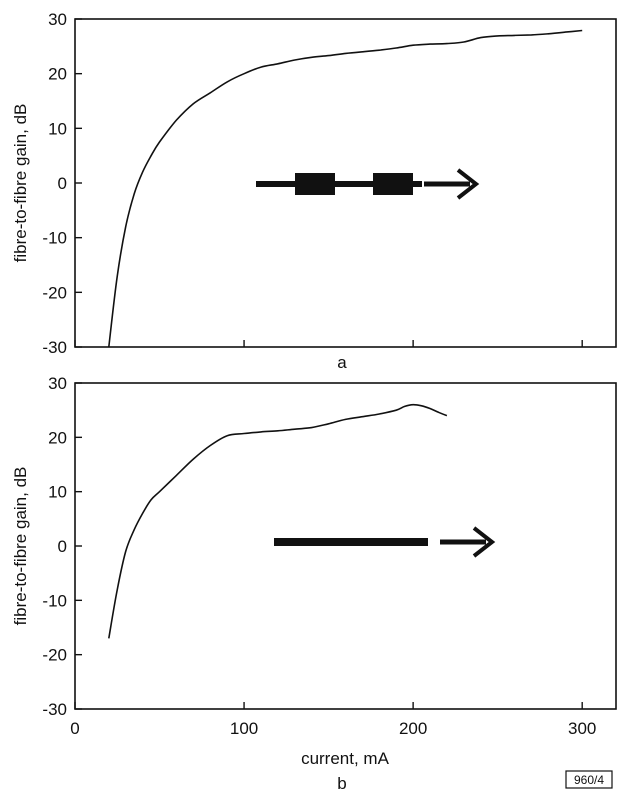 This screenshot has height=794, width=628. What do you see at coordinates (244, 728) in the screenshot?
I see `x-tick-label: 100` at bounding box center [244, 728].